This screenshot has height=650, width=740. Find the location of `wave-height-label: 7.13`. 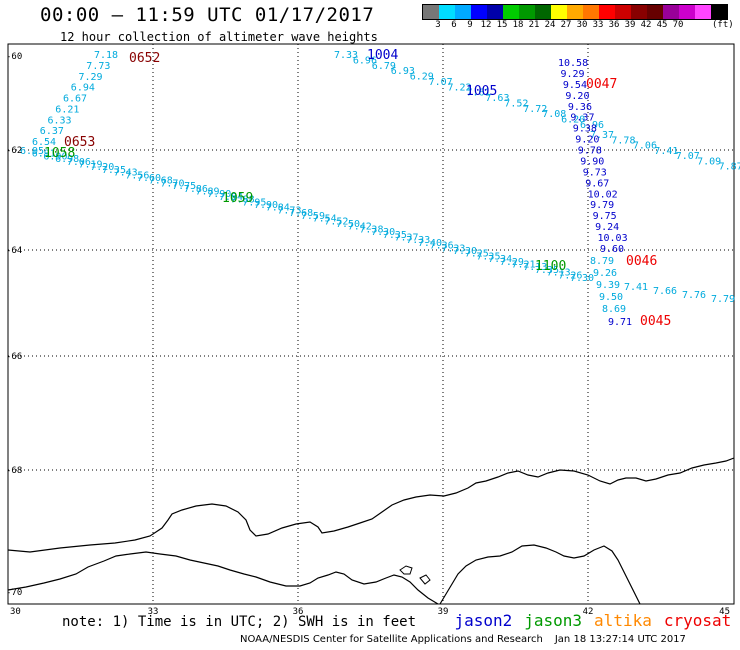

wave-height-label: 7.13 is located at coordinates (535, 267).